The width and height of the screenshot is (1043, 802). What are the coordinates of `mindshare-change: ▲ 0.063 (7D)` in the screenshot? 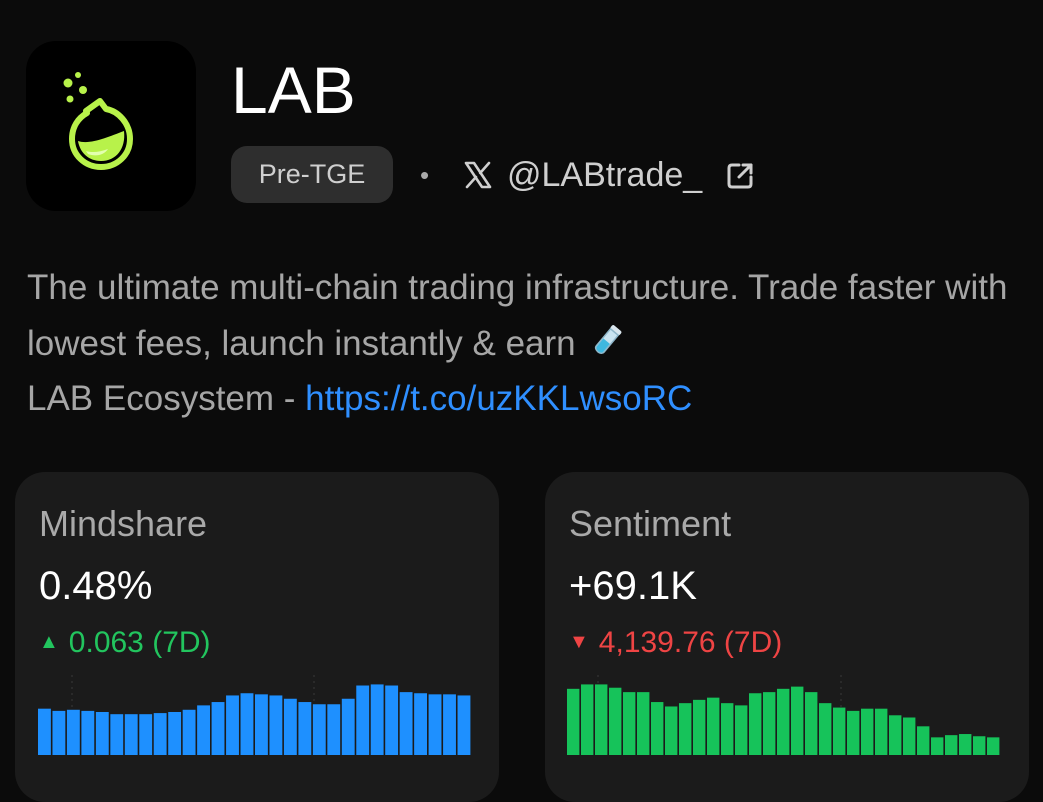 It's located at (125, 642).